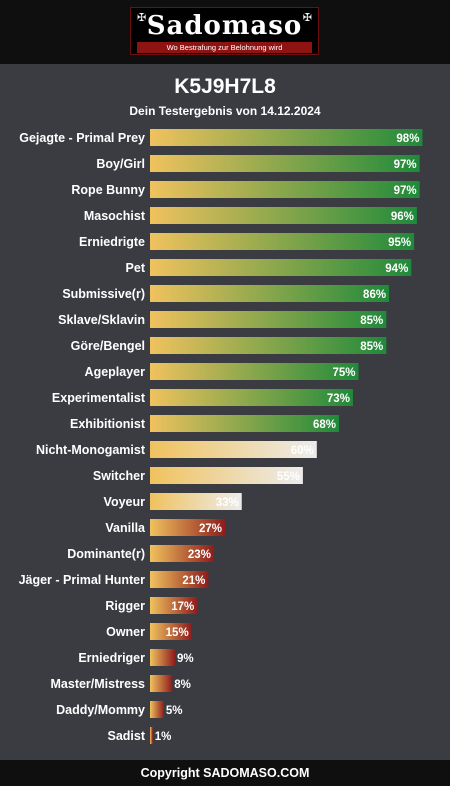  Describe the element at coordinates (182, 607) in the screenshot. I see `value-label: 17%` at that location.